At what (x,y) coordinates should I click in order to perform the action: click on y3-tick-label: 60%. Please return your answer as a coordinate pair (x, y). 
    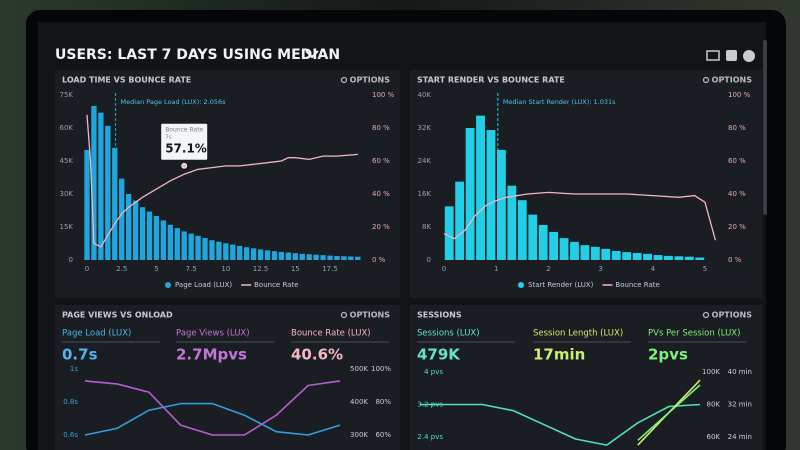
    Looking at the image, I should click on (383, 435).